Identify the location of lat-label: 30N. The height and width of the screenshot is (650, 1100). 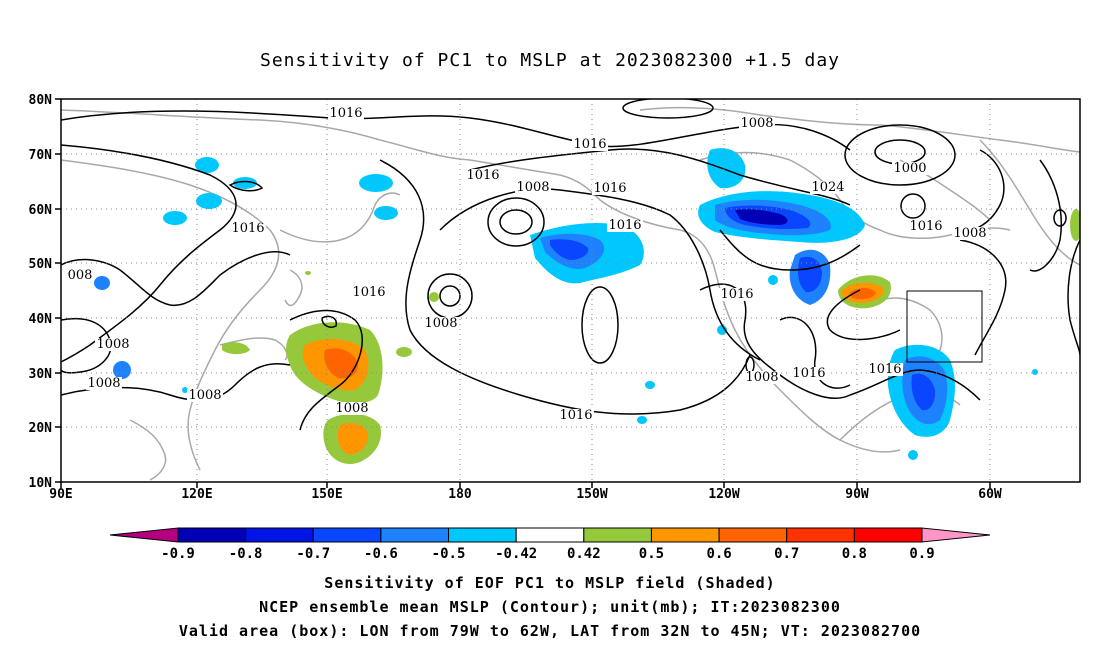
(41, 374).